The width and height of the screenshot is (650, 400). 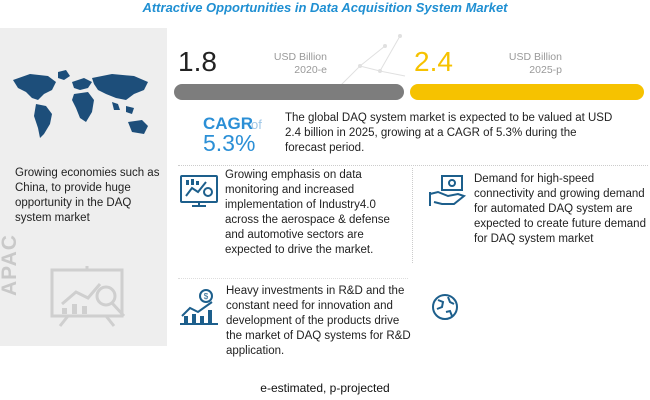 I want to click on stat-unit-2020: USD Billion, so click(x=300, y=57).